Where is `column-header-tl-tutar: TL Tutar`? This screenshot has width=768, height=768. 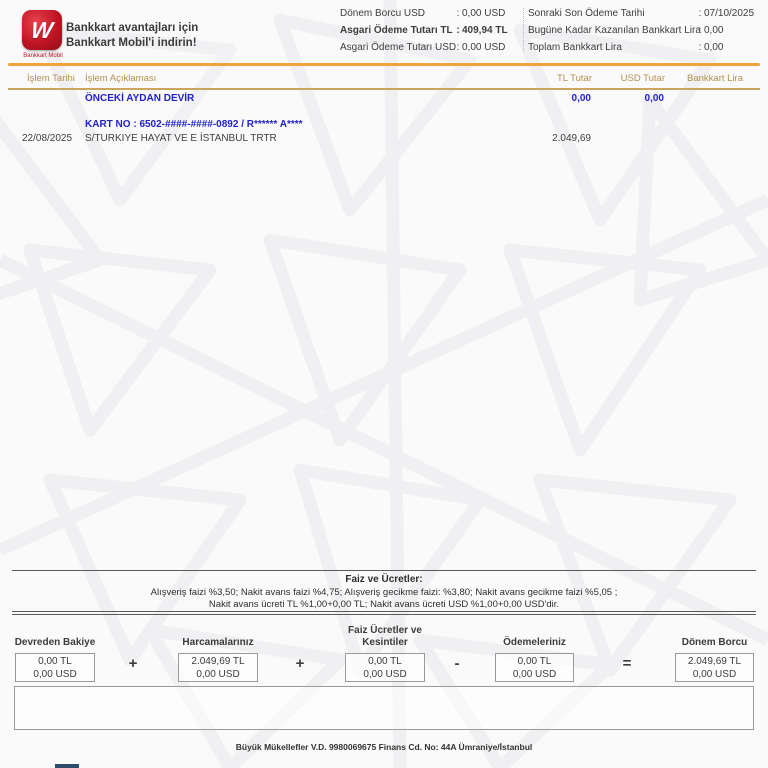 column-header-tl-tutar: TL Tutar is located at coordinates (574, 78).